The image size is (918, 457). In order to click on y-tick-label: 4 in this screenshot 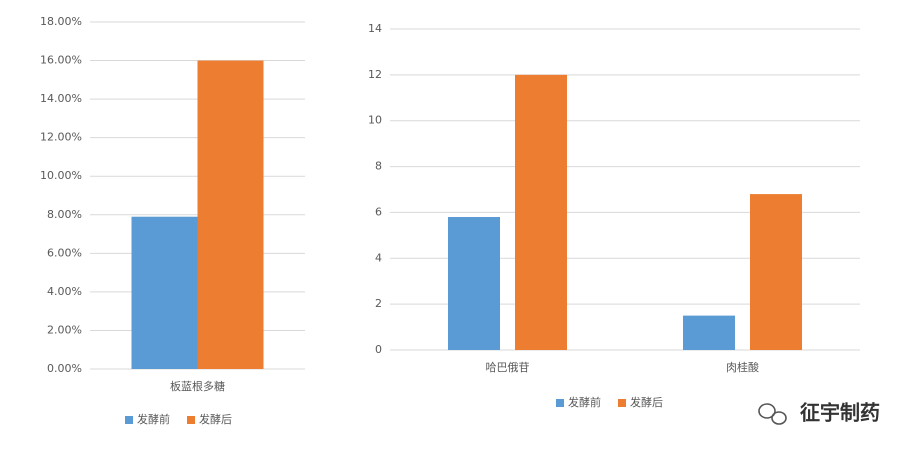, I will do `click(378, 257)`.